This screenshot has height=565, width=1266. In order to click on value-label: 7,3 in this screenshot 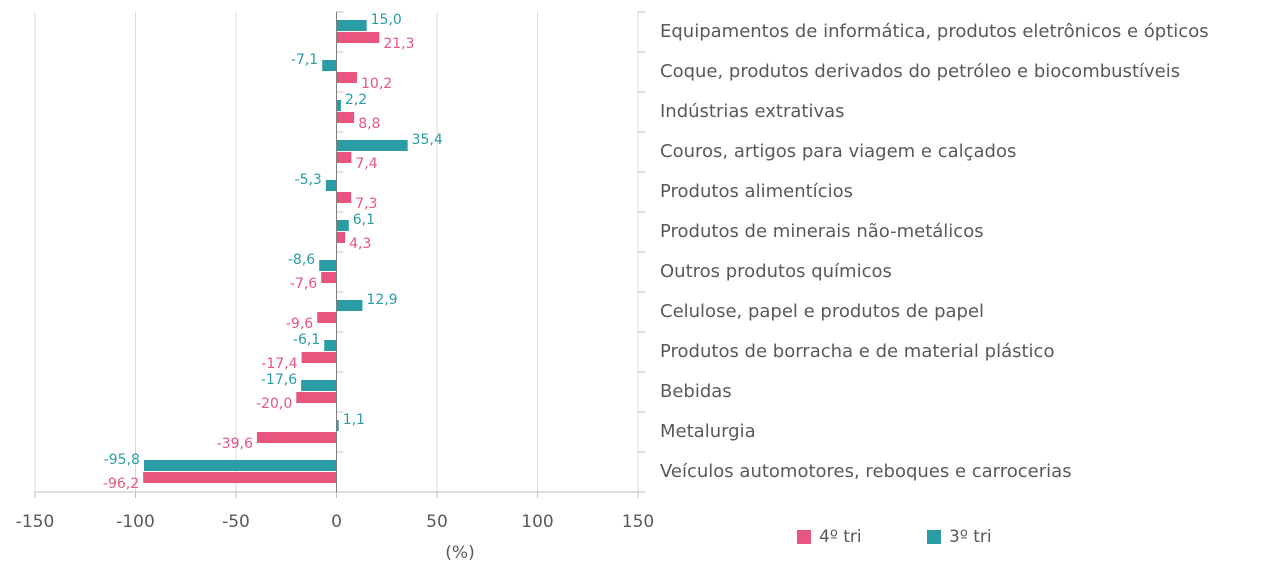, I will do `click(366, 204)`.